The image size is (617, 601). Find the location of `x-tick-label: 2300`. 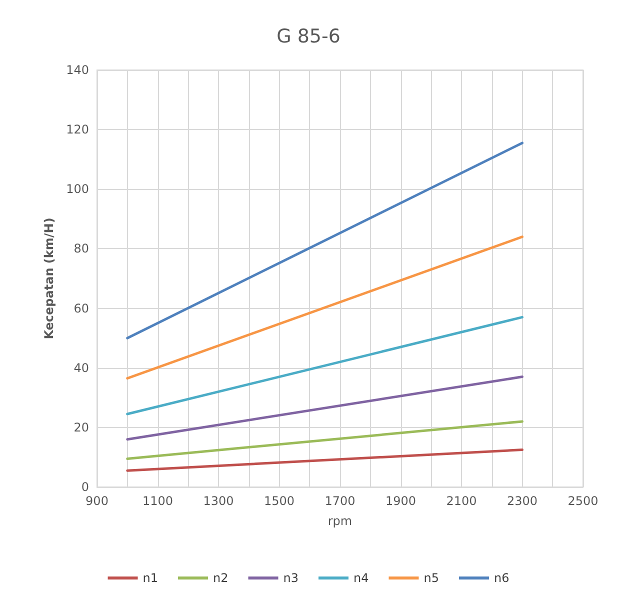

x-tick-label: 2300 is located at coordinates (522, 501).